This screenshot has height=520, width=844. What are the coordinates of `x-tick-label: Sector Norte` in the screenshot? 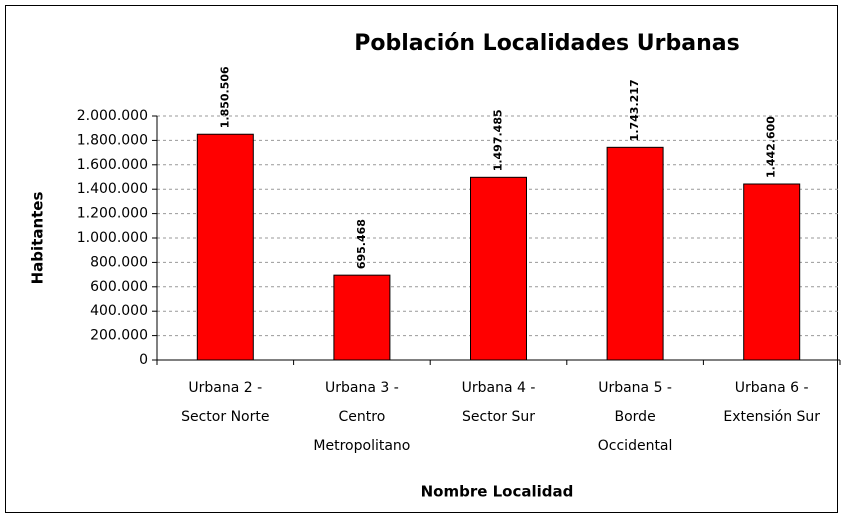 It's located at (225, 417).